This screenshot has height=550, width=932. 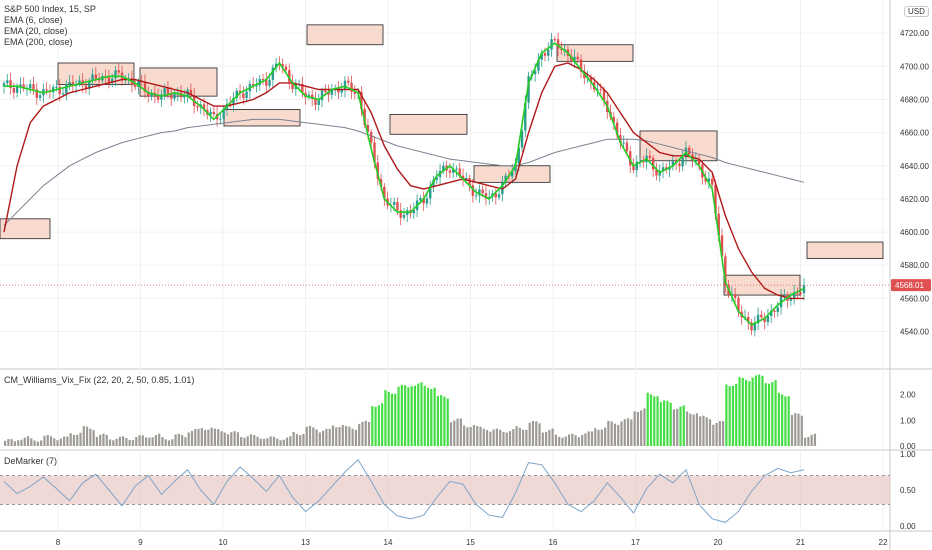 I want to click on y-tick-label: 4720.00, so click(x=914, y=33).